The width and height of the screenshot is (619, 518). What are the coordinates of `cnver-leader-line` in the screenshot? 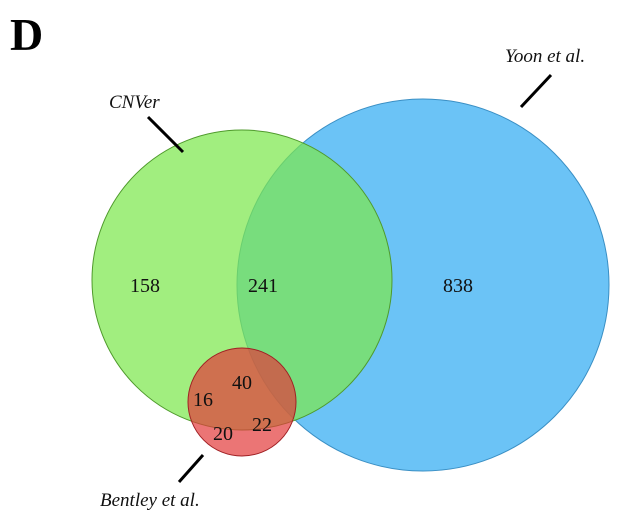 It's located at (165, 134).